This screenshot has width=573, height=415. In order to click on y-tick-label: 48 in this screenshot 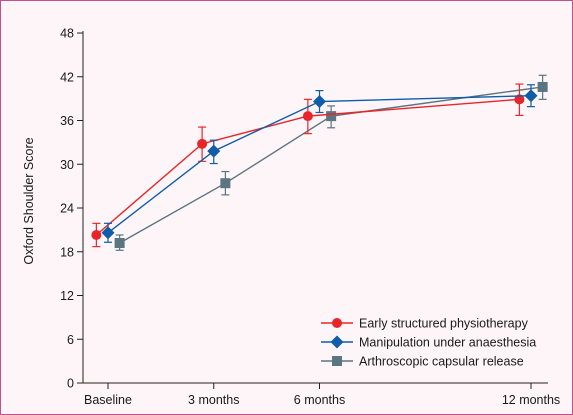, I will do `click(67, 34)`.